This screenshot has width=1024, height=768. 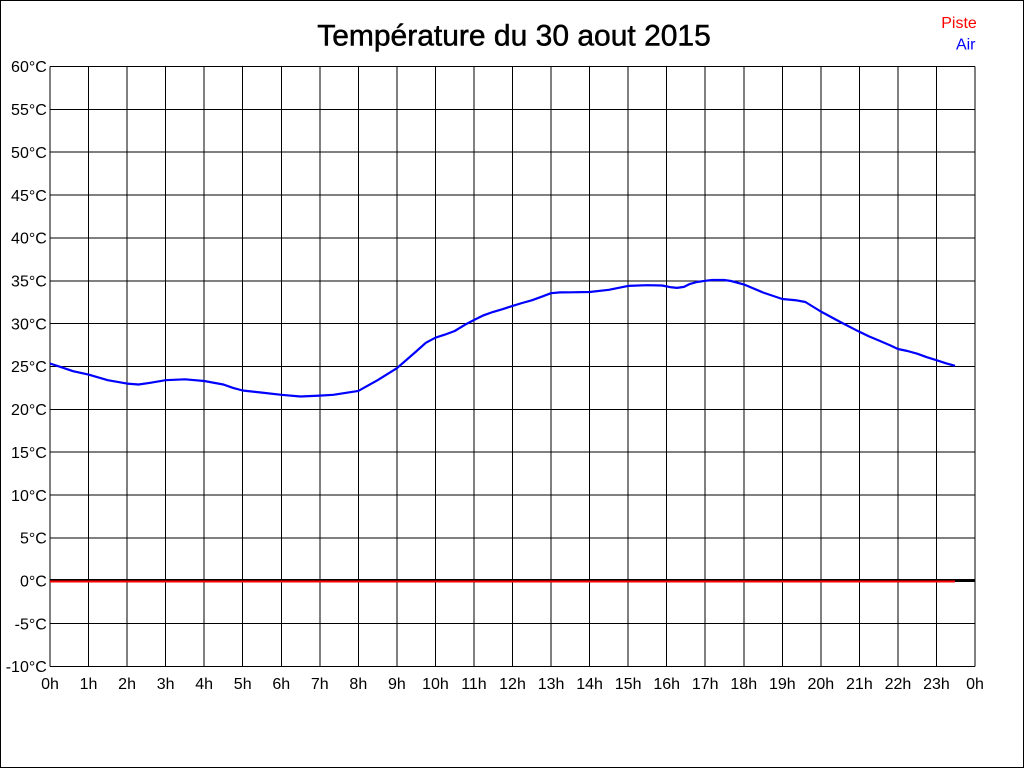 I want to click on svg-text: 19h, so click(x=782, y=684).